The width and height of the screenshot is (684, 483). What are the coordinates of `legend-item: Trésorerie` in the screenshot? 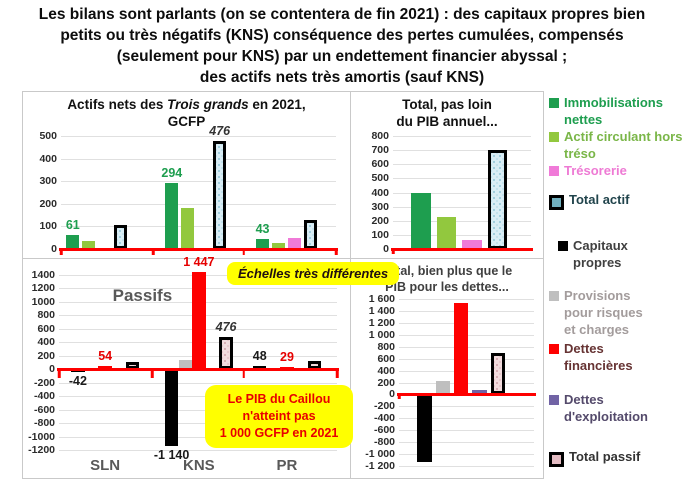 It's located at (616, 170).